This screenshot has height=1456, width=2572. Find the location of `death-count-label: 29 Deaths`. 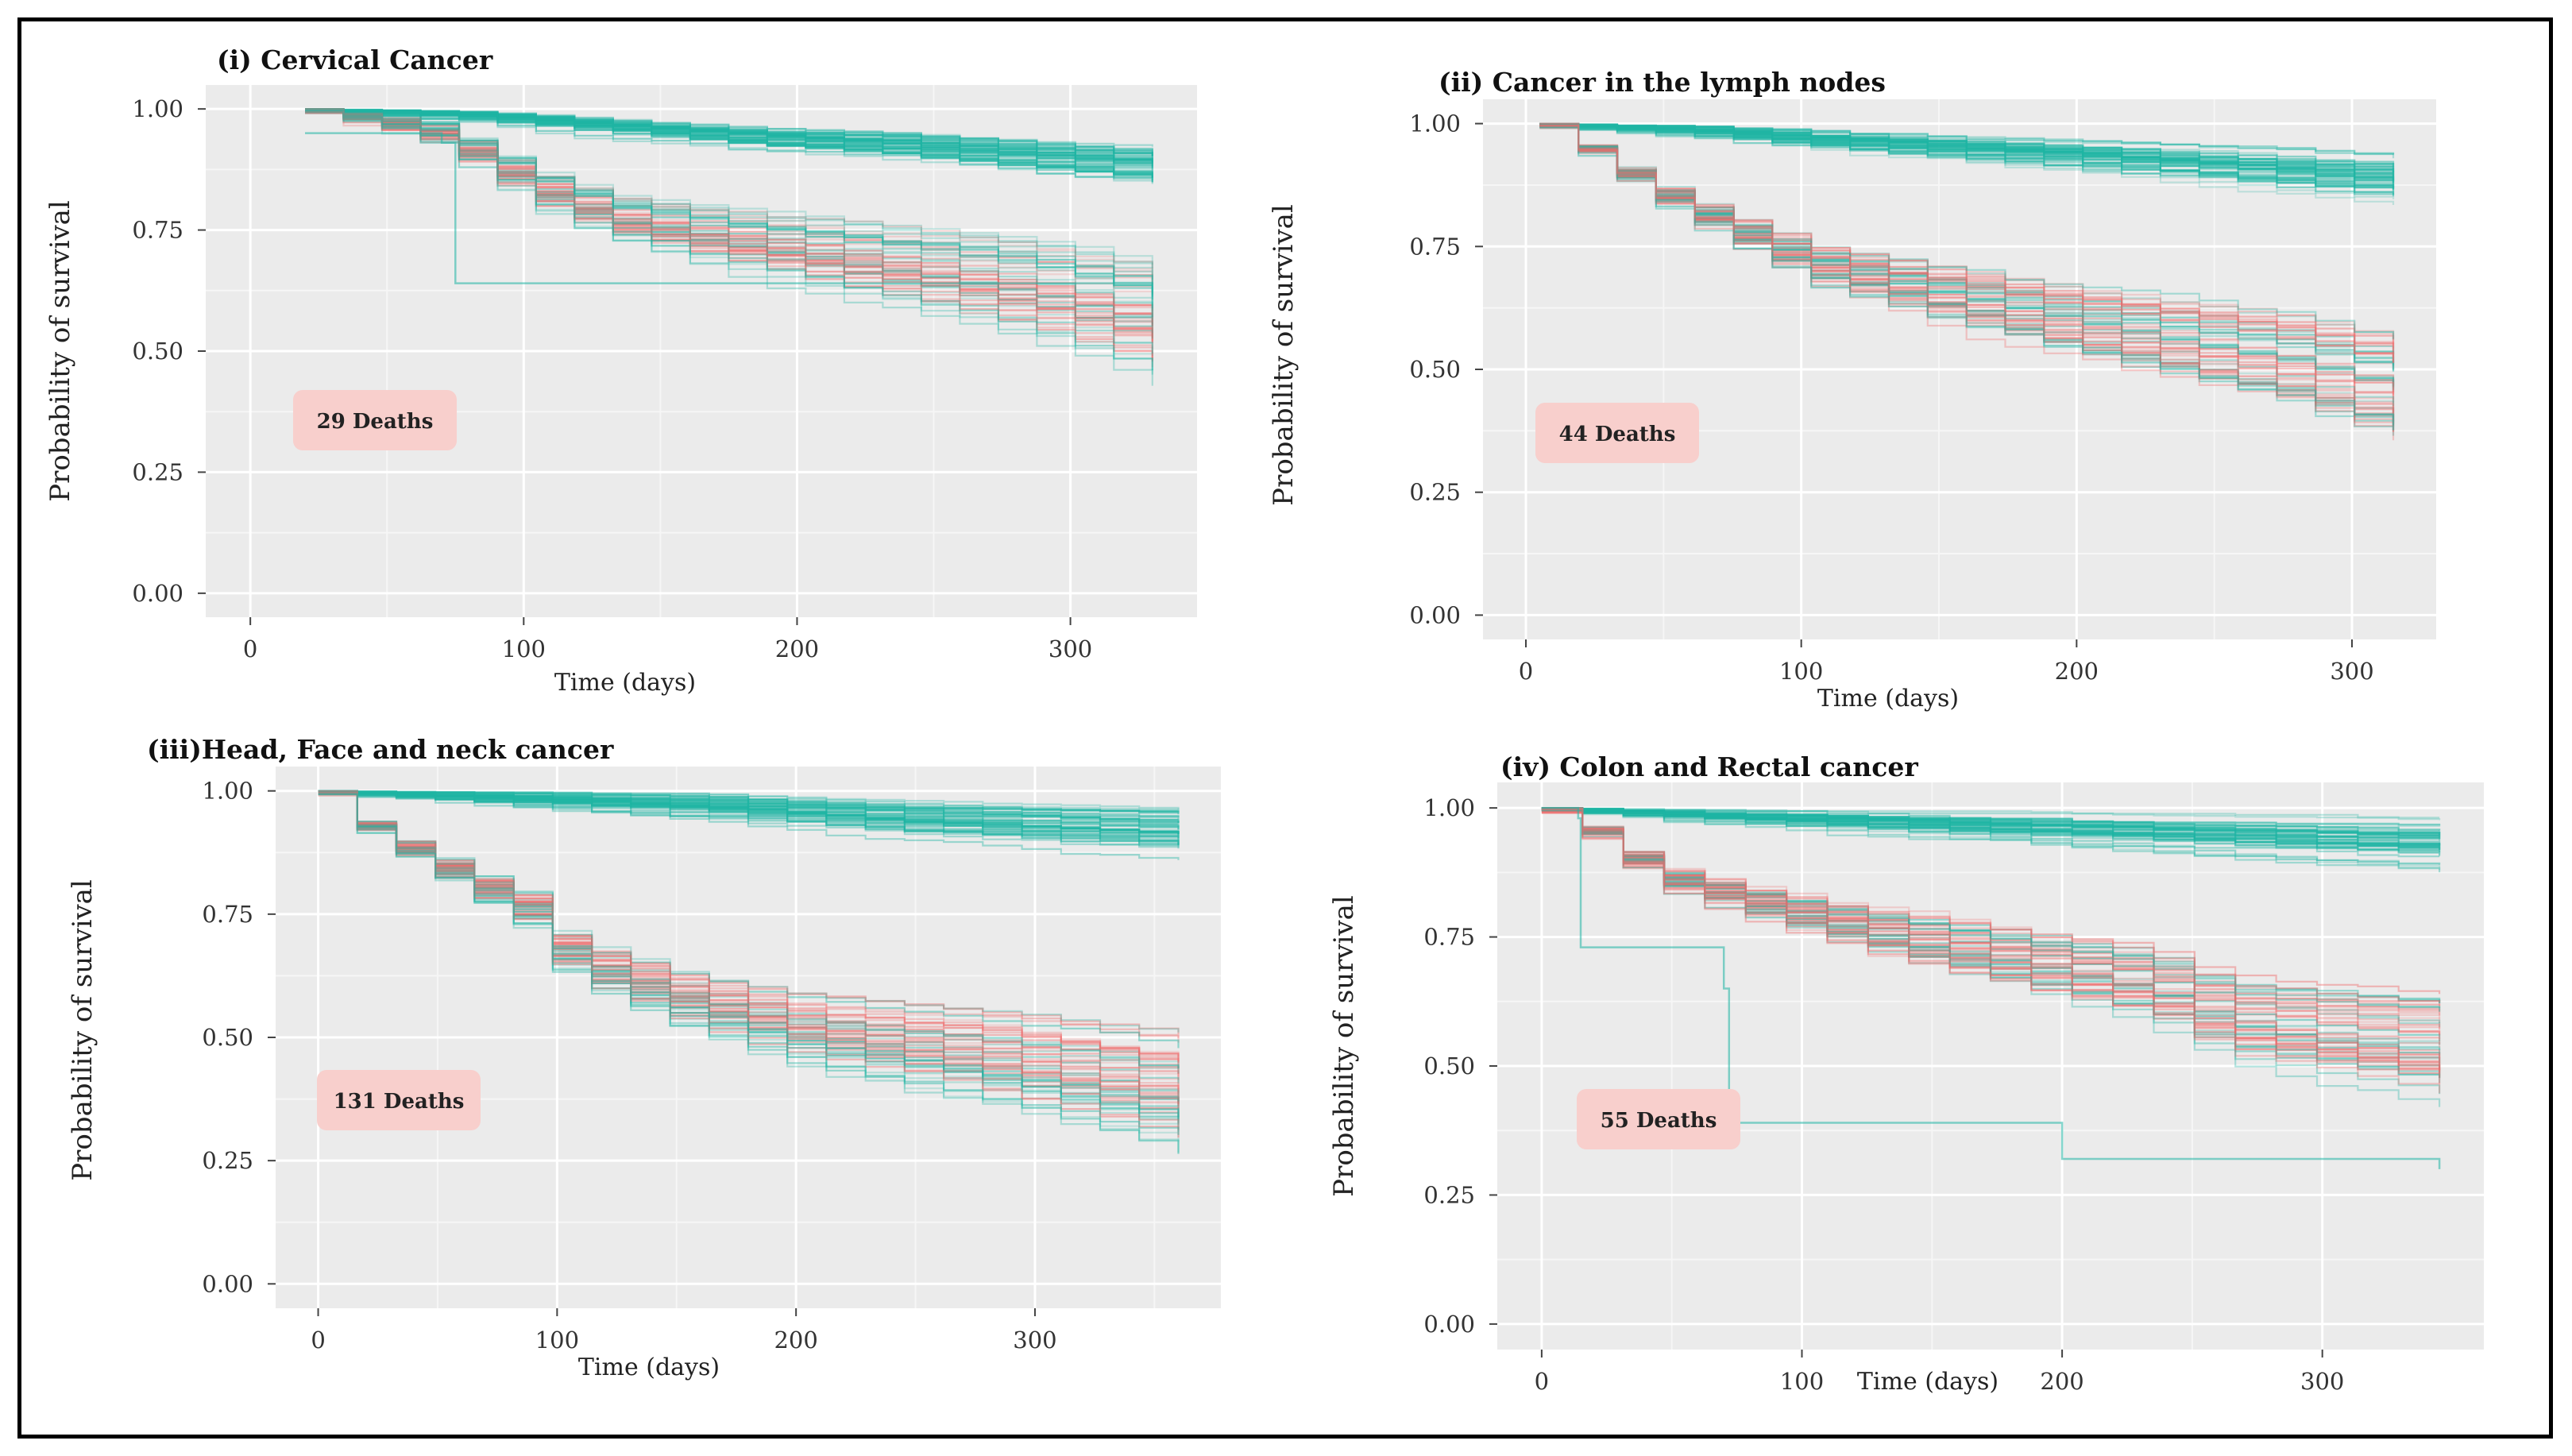

death-count-label: 29 Deaths is located at coordinates (375, 422).